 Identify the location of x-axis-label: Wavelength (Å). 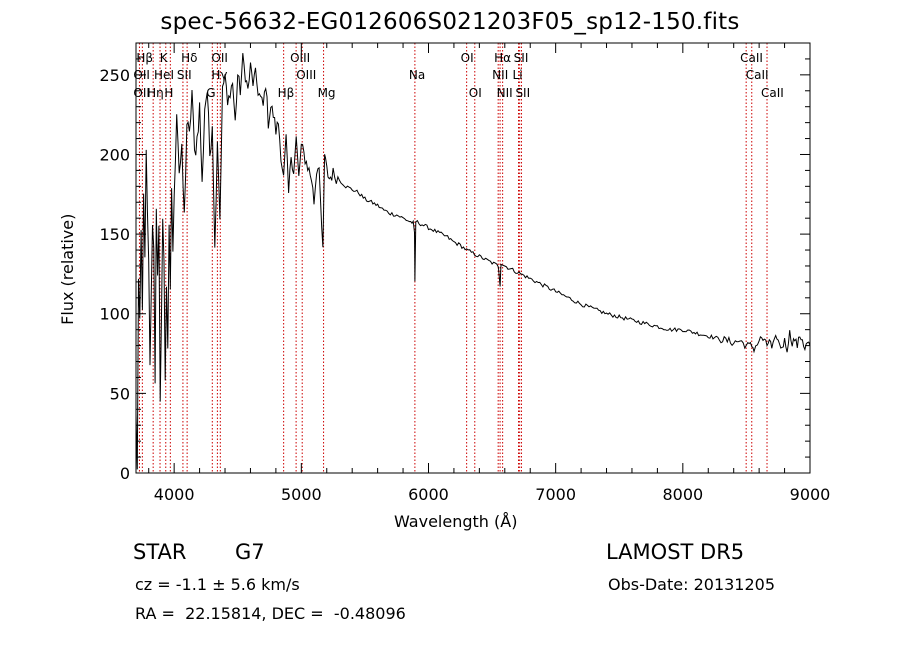
(456, 521).